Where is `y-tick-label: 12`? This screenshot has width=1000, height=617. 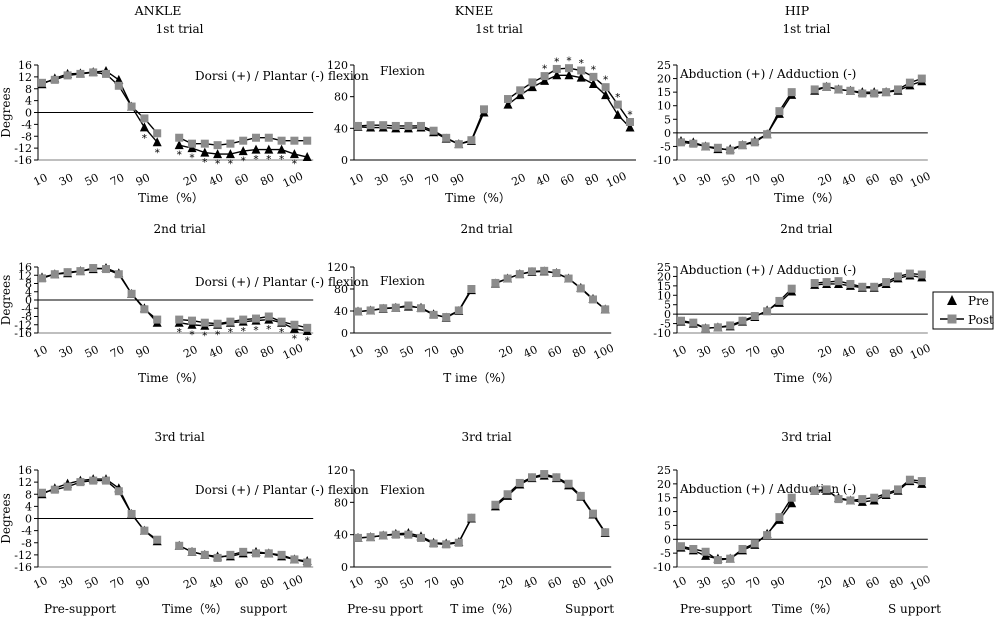
y-tick-label: 12 is located at coordinates (25, 275).